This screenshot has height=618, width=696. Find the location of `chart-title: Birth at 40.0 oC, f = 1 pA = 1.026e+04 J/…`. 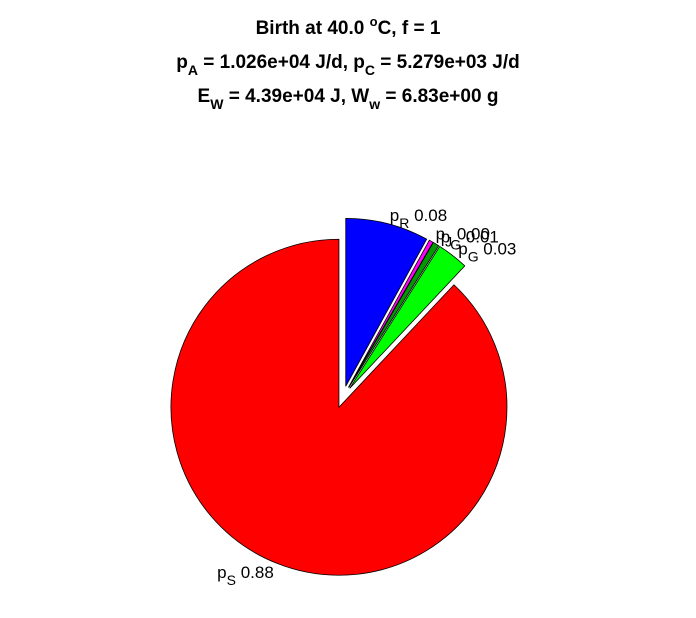

chart-title: Birth at 40.0 oC, f = 1 pA = 1.026e+04 J/… is located at coordinates (347, 63).